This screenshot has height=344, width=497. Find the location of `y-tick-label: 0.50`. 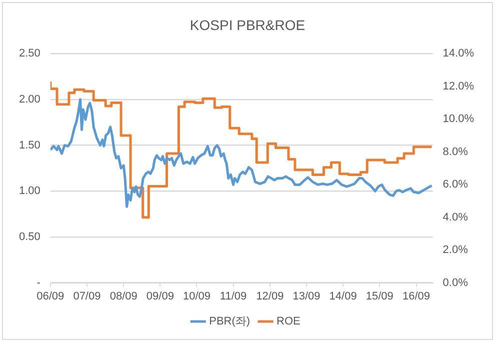

y-tick-label: 0.50 is located at coordinates (29, 236).